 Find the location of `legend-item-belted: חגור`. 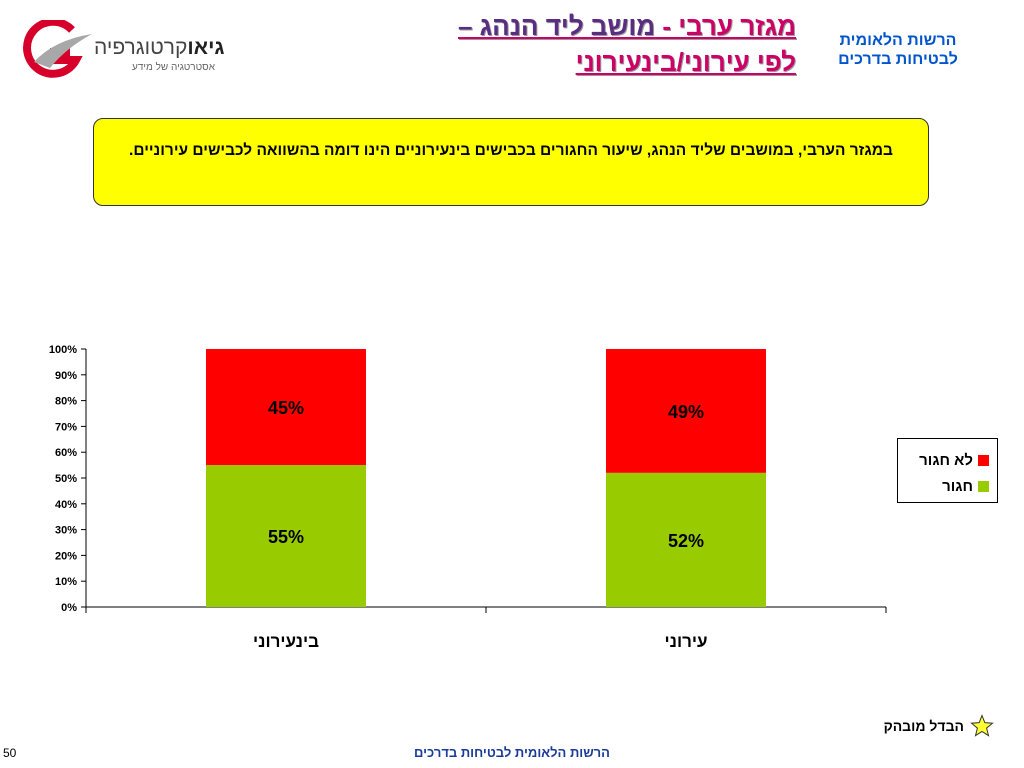

legend-item-belted: חגור is located at coordinates (946, 486).